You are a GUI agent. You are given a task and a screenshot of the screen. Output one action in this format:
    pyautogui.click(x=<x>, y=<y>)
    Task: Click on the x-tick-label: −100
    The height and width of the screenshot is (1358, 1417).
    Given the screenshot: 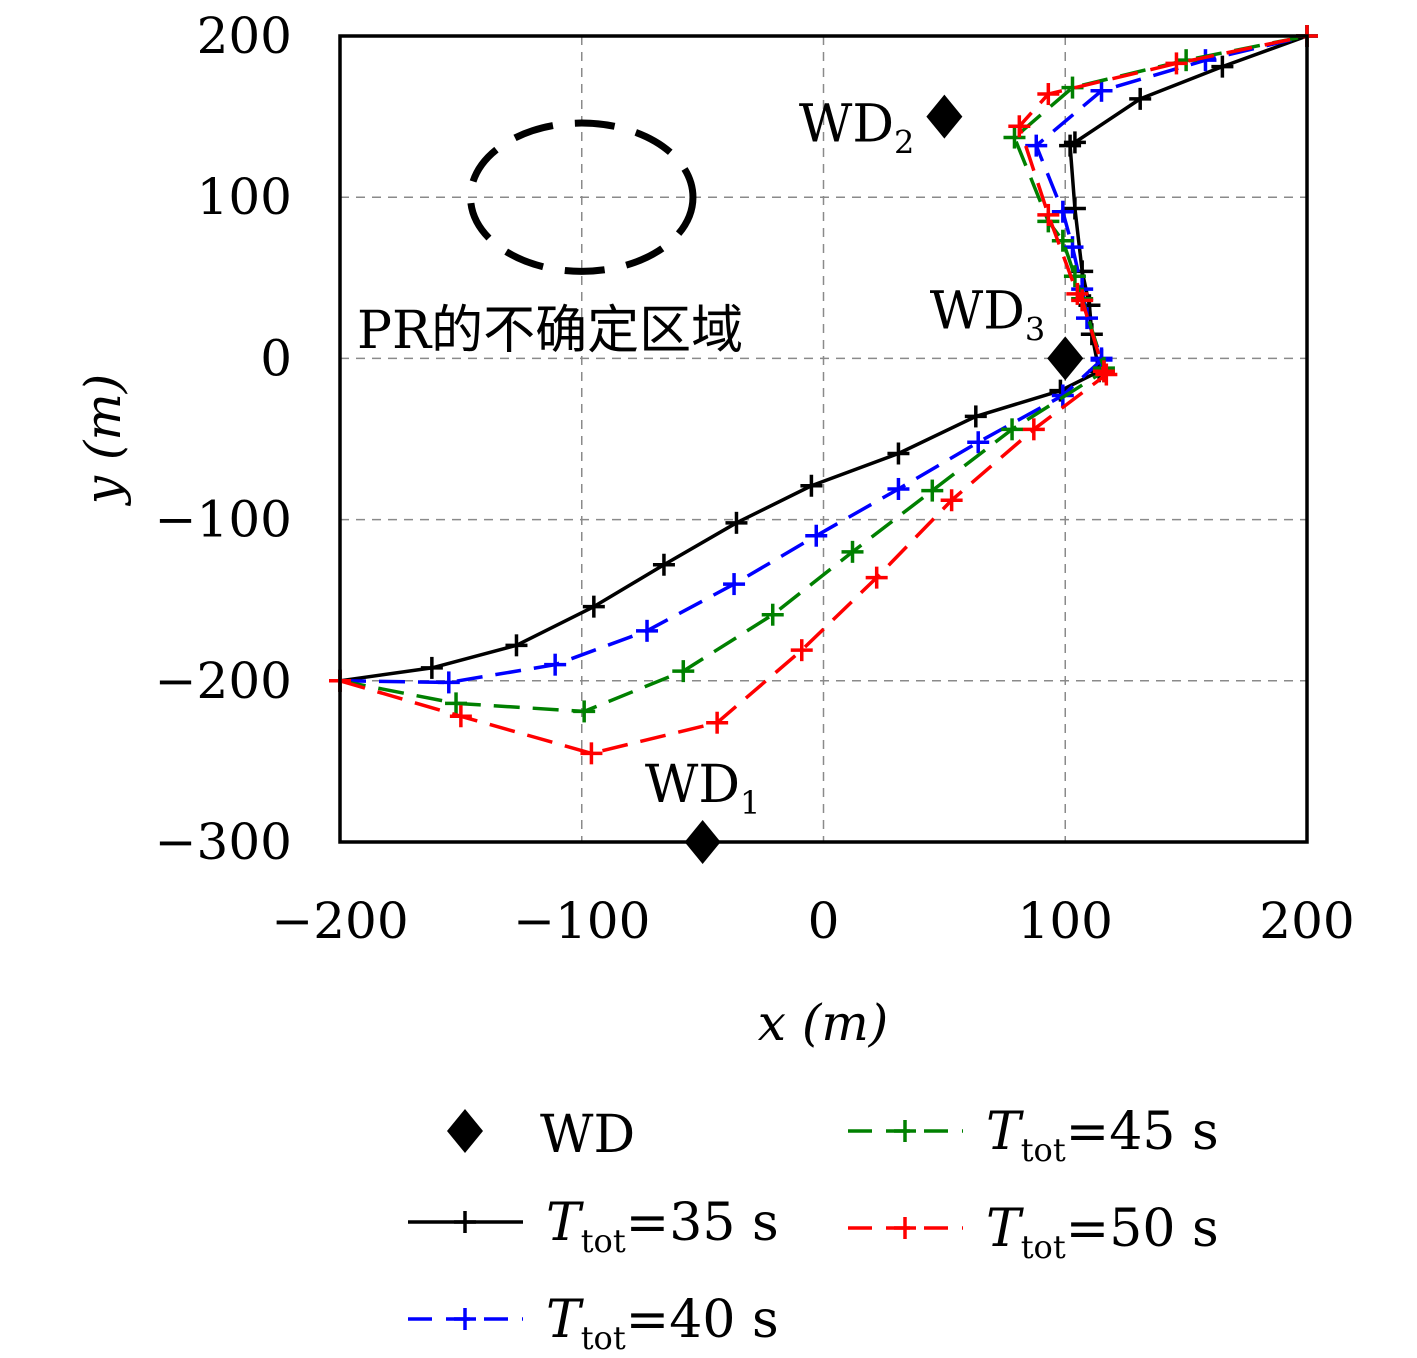 What is the action you would take?
    pyautogui.click(x=581, y=921)
    